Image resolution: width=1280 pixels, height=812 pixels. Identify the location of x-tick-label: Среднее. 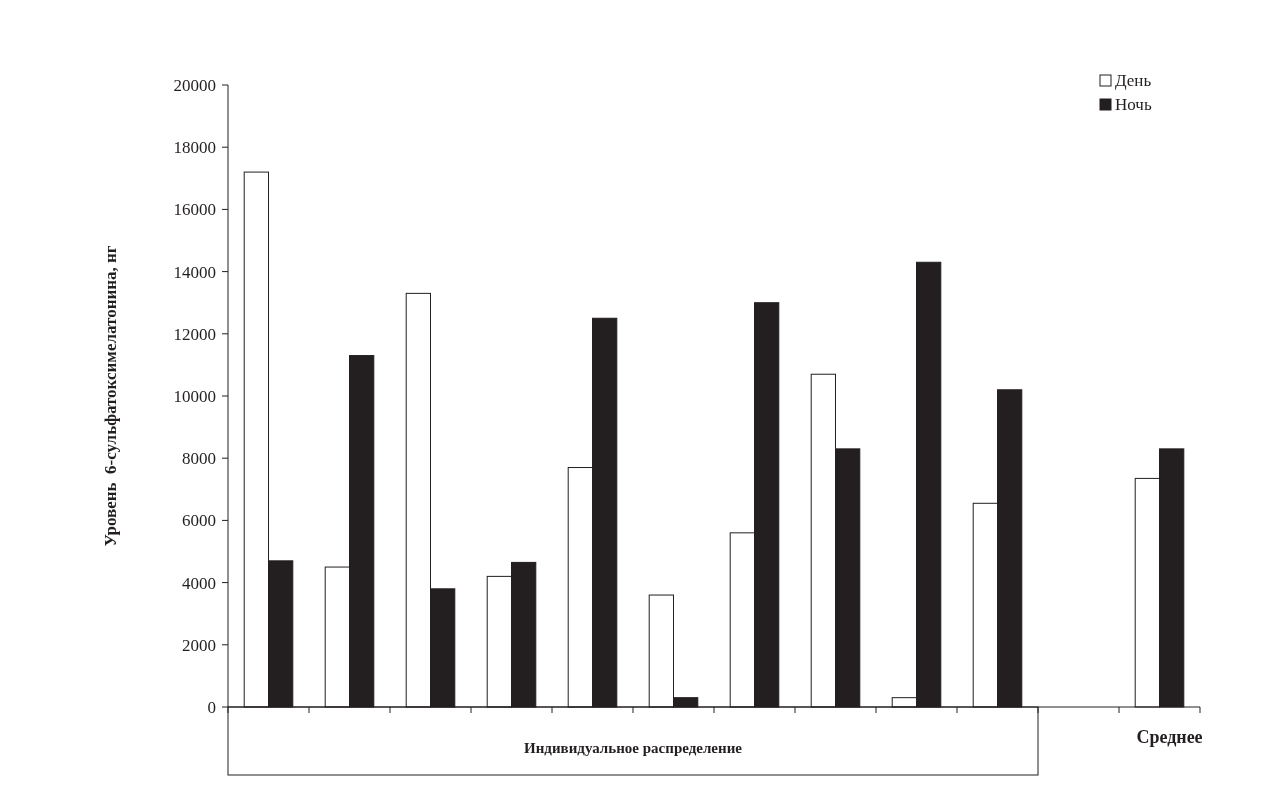
(1169, 737).